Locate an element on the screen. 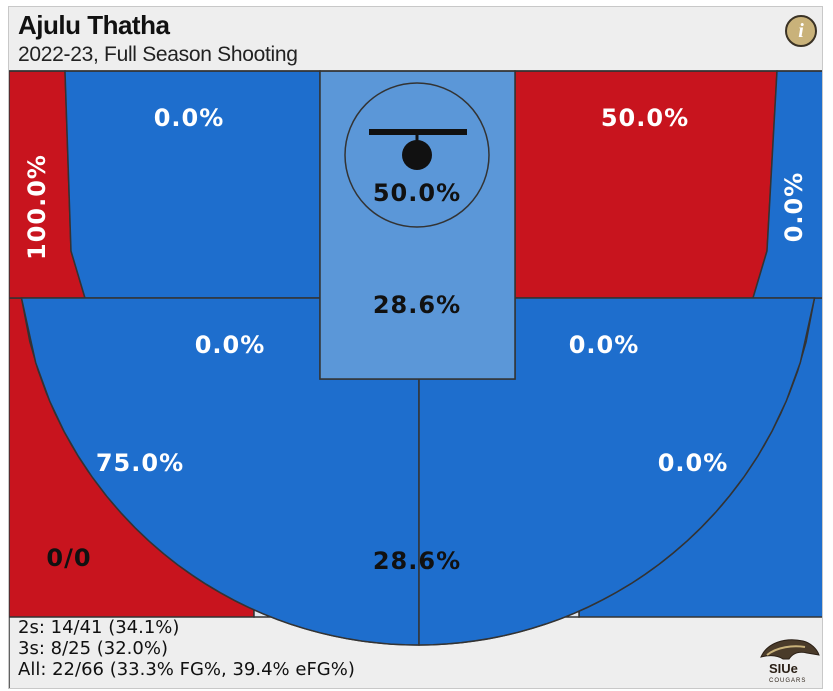  logo-subtext: COUGARS is located at coordinates (787, 681).